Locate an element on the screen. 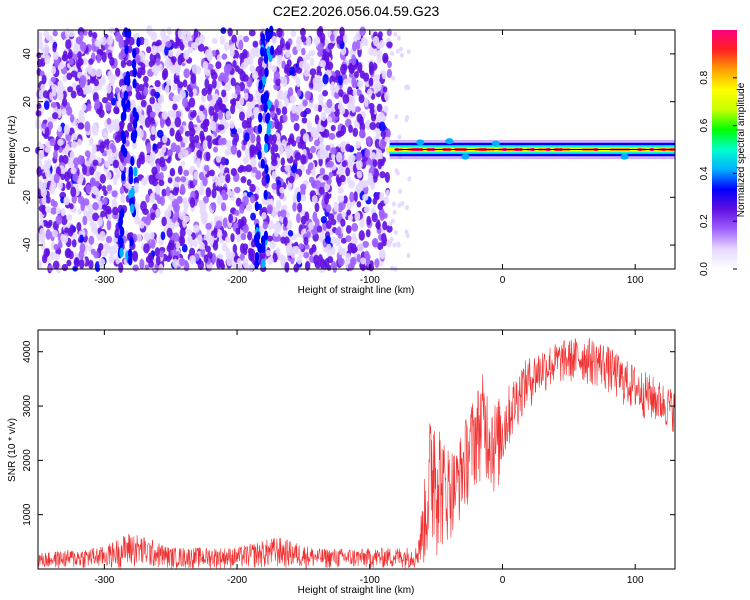  y-tick-label: 40 is located at coordinates (27, 54).